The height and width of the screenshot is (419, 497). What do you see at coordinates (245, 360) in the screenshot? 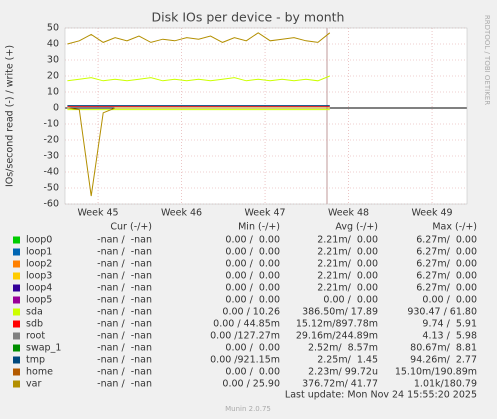
I see `legend-min: 0.00 /921.15m` at bounding box center [245, 360].